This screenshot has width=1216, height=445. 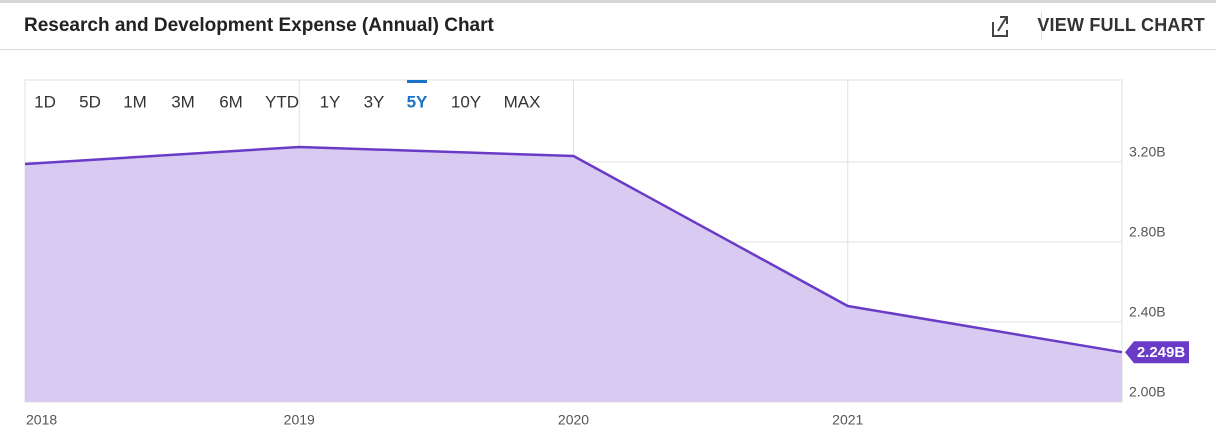 What do you see at coordinates (90, 101) in the screenshot?
I see `range-button: 5D` at bounding box center [90, 101].